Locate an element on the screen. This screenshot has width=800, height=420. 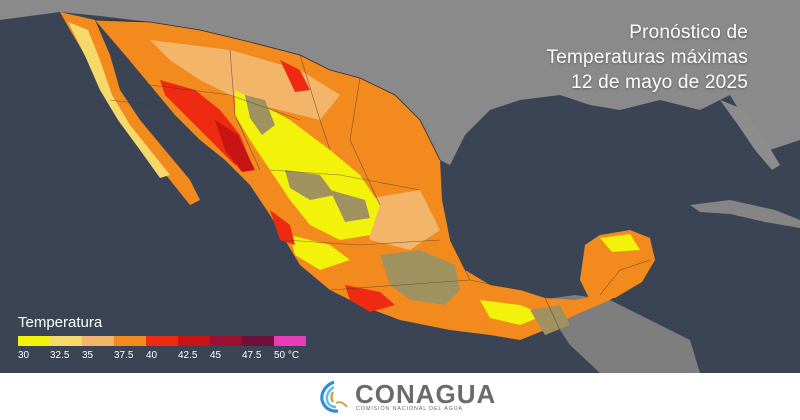
central-america-land is located at coordinates (620, 334).